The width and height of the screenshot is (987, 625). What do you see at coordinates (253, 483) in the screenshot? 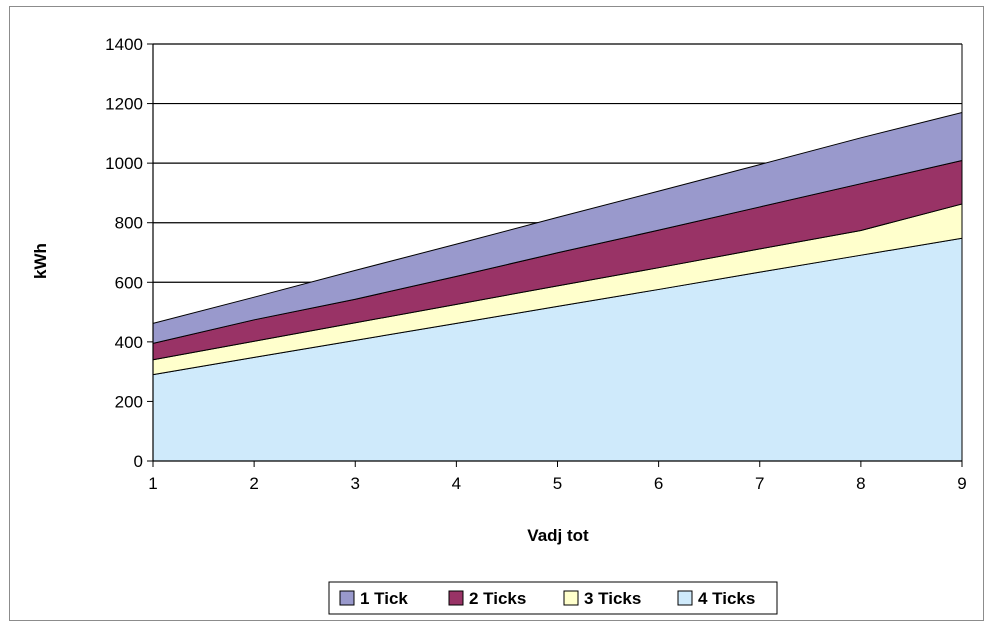
I see `x-tick-label: 2` at bounding box center [253, 483].